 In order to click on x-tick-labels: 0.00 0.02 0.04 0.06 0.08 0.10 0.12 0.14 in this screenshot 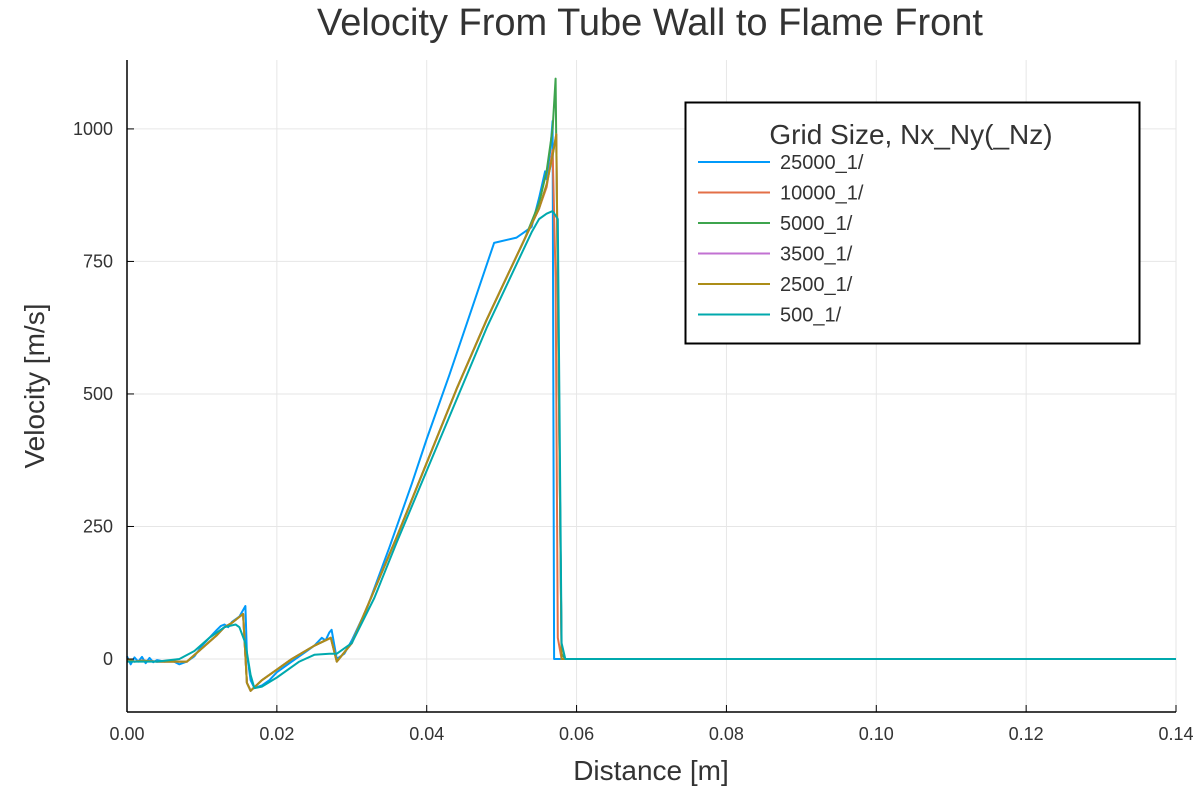, I will do `click(651, 734)`.